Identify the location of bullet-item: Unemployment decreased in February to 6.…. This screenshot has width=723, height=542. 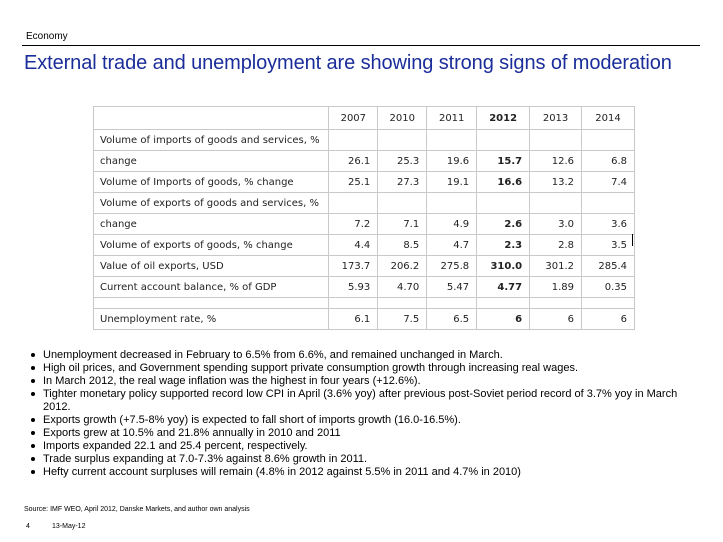
(366, 355).